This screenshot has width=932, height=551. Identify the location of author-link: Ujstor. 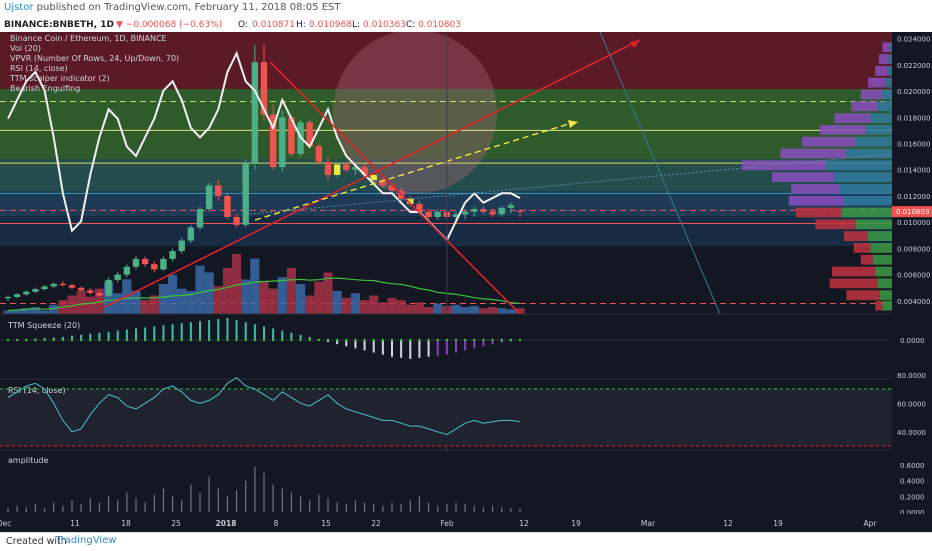
(19, 7).